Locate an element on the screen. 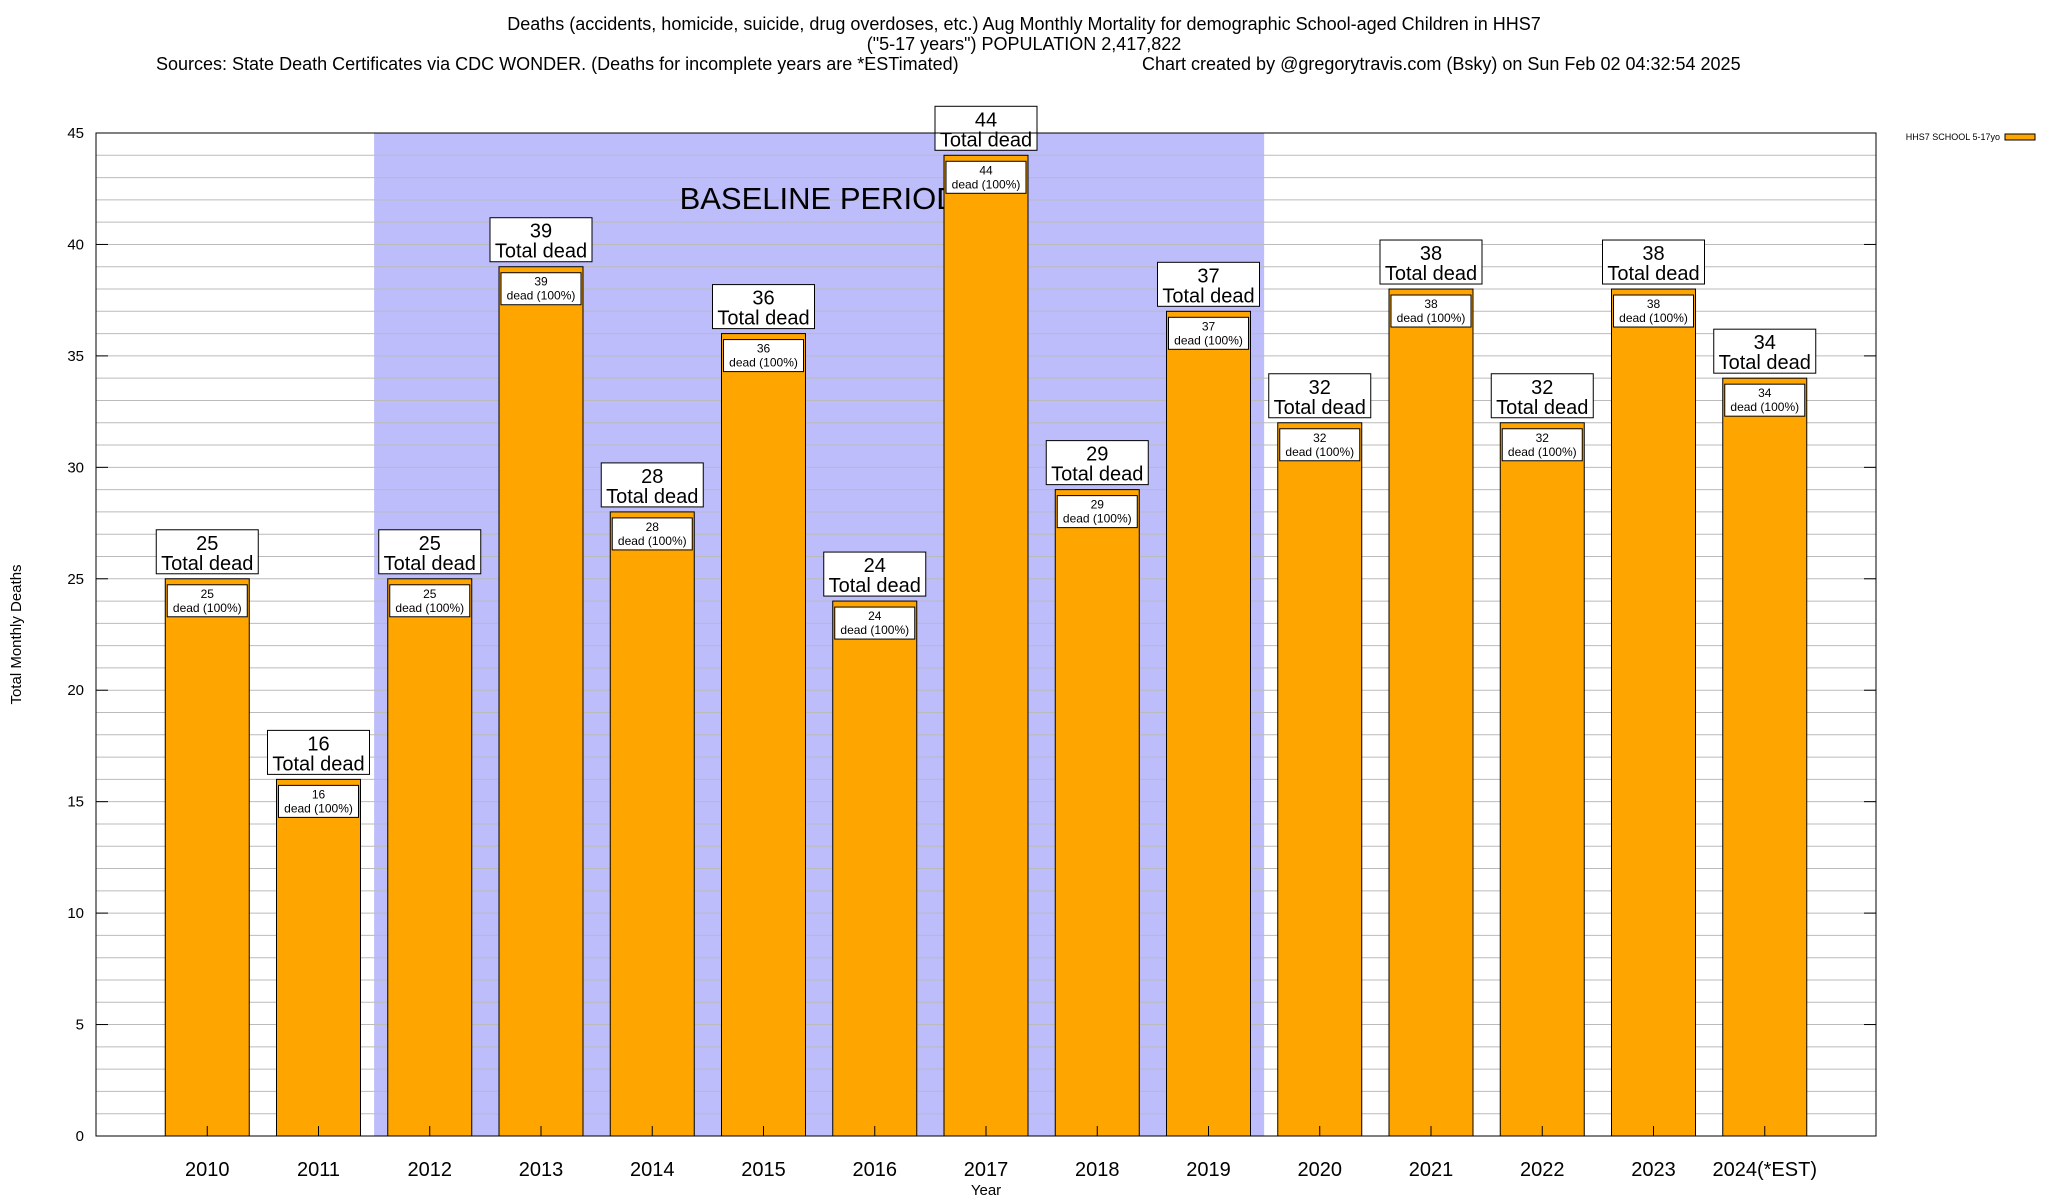 Image resolution: width=2048 pixels, height=1200 pixels. total-label-value: 36 is located at coordinates (763, 299).